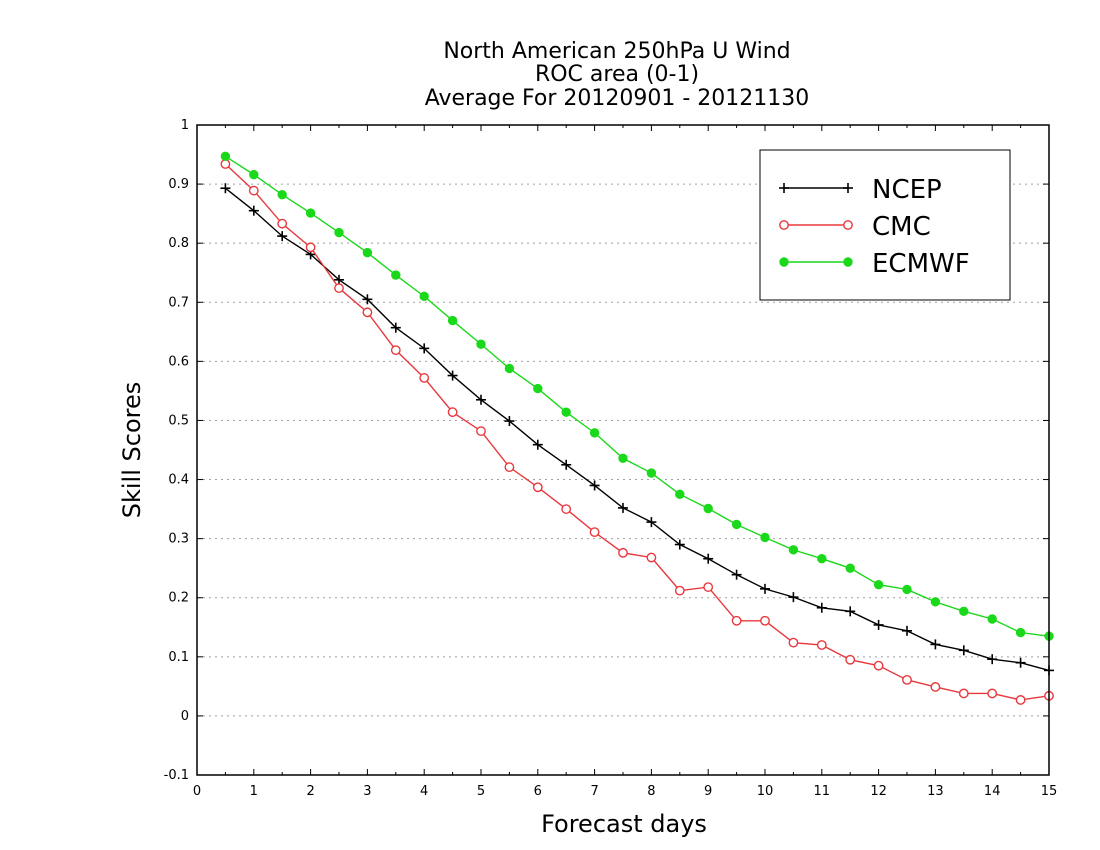 Image resolution: width=1100 pixels, height=850 pixels. I want to click on chart-title-line-1: North American 250hPa U Wind, so click(616, 51).